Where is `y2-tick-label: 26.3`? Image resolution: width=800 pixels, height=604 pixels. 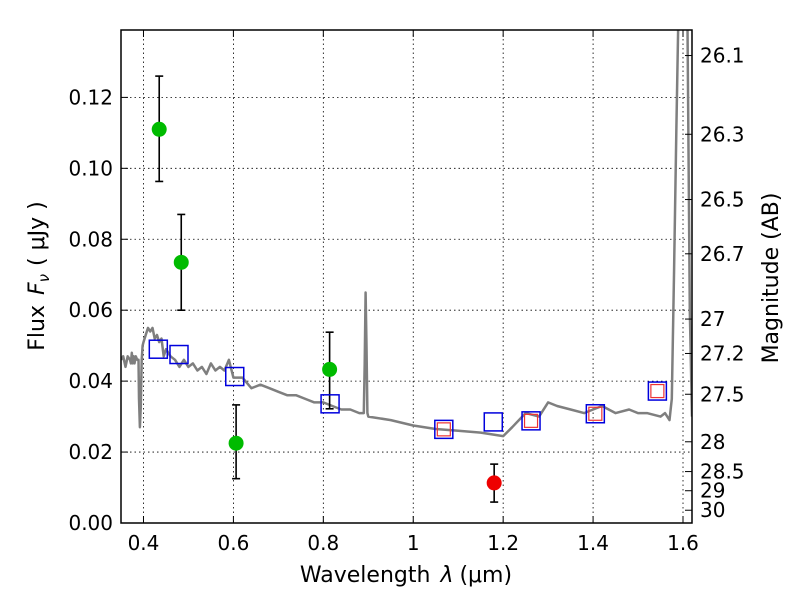 y2-tick-label: 26.3 is located at coordinates (722, 134).